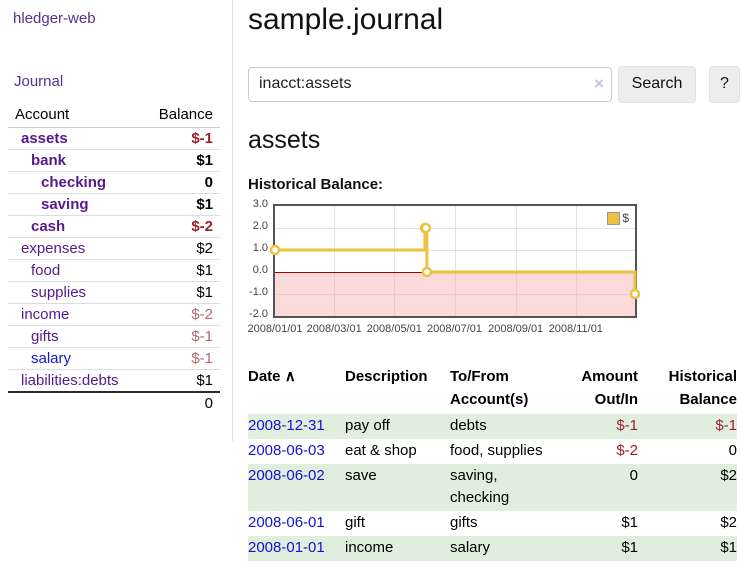 This screenshot has height=582, width=742. What do you see at coordinates (73, 116) in the screenshot?
I see `accounts-header-account: Account` at bounding box center [73, 116].